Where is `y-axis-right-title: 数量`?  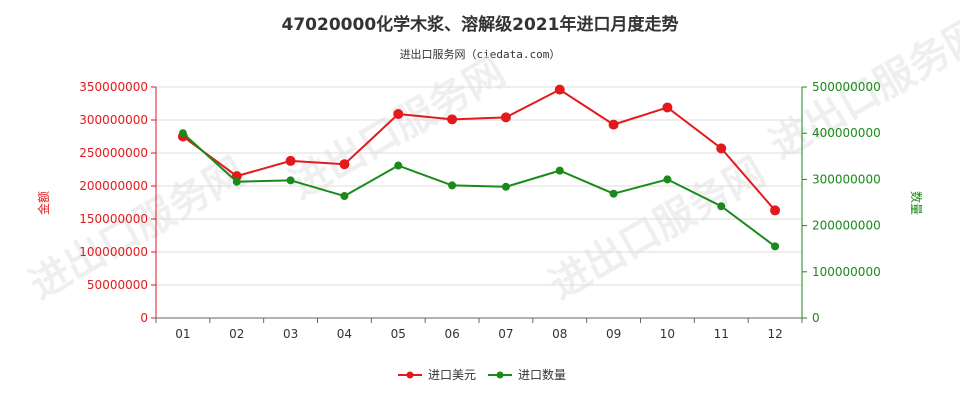 y-axis-right-title: 数量 is located at coordinates (916, 203).